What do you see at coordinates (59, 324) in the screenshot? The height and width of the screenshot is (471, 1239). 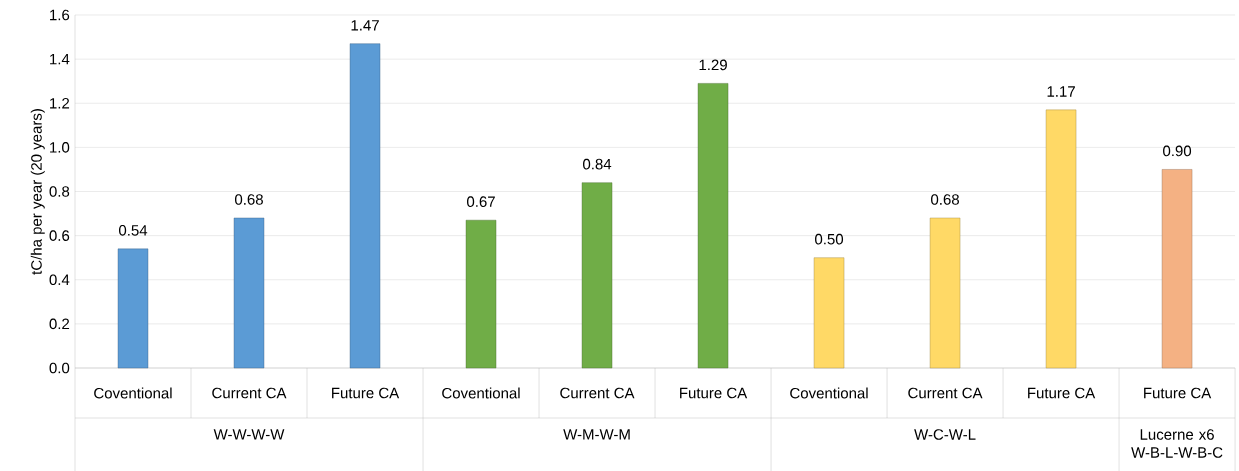 I see `y-tick-label: 0.2` at bounding box center [59, 324].